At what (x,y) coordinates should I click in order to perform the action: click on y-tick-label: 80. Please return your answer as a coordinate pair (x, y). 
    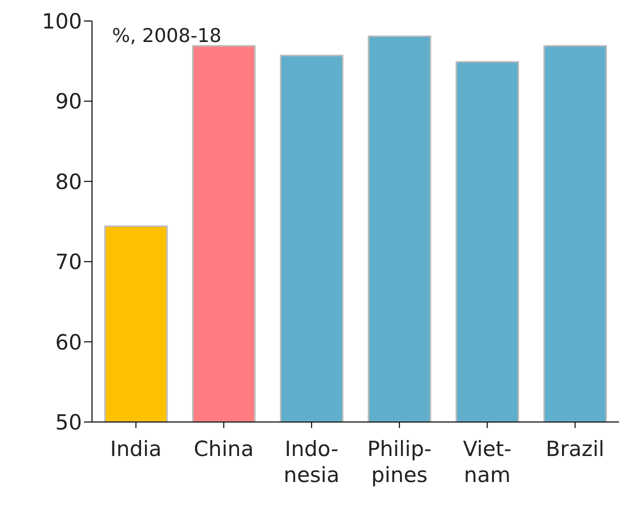
    Looking at the image, I should click on (68, 182).